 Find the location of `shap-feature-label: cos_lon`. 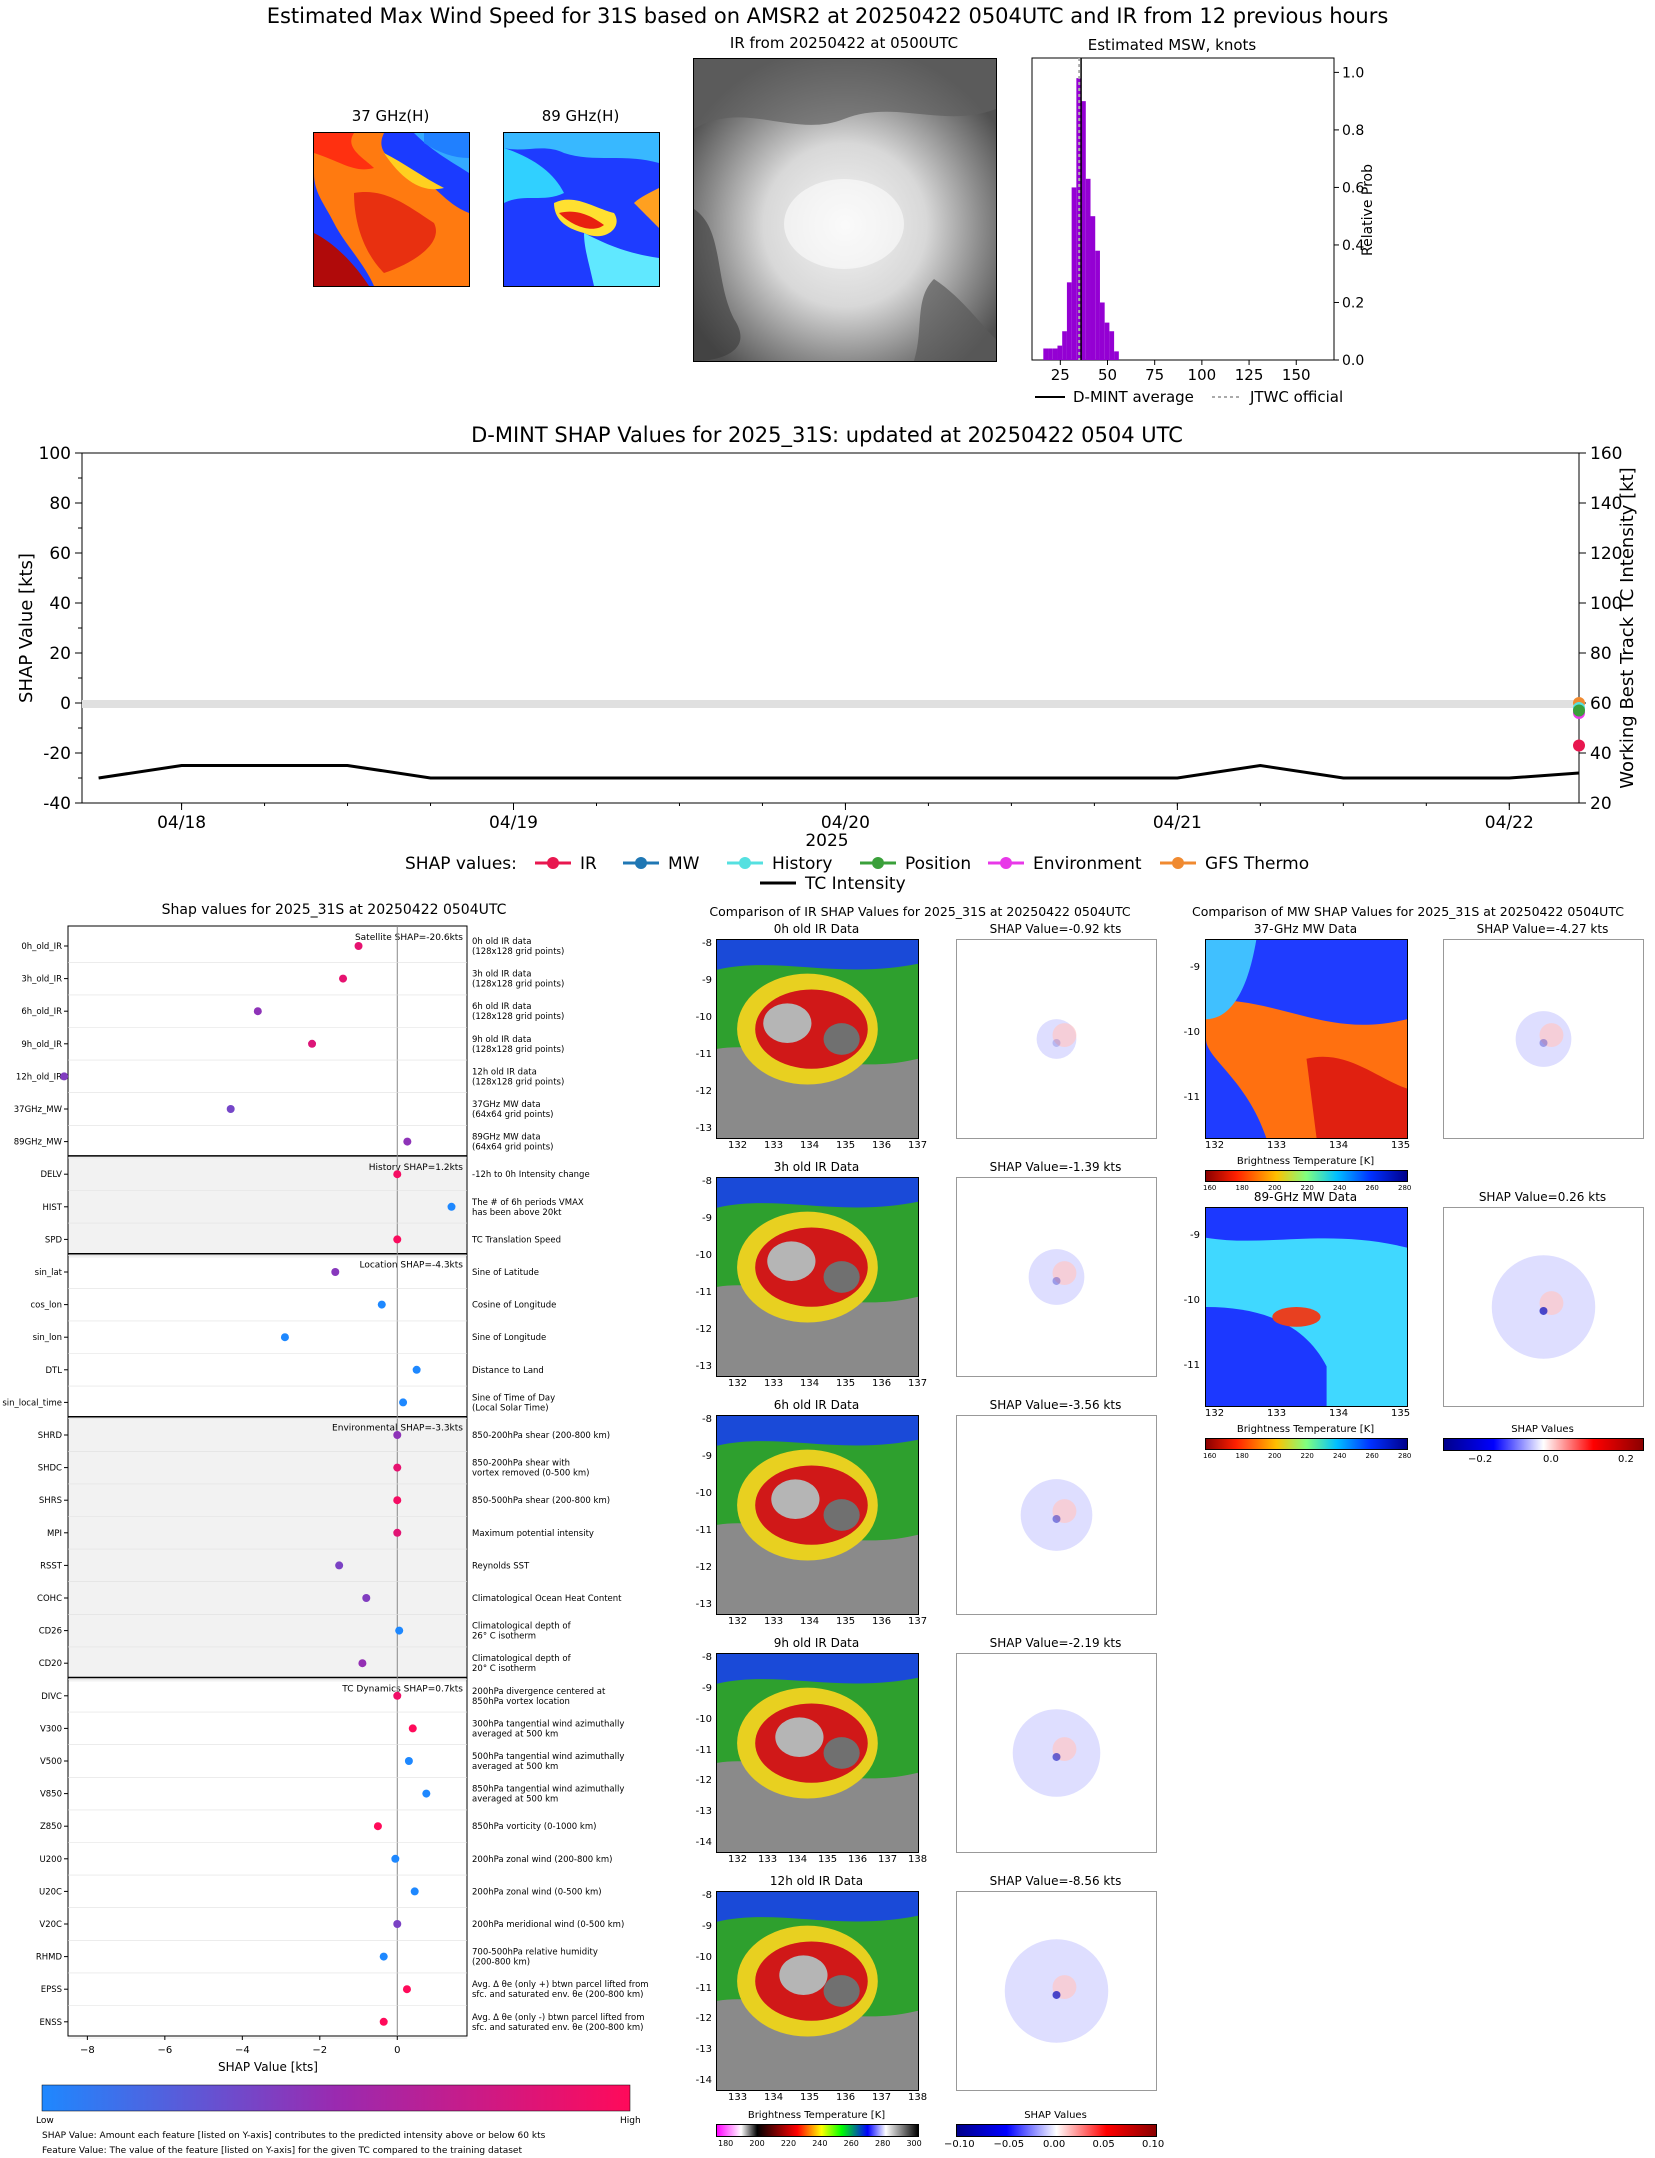

shap-feature-label: cos_lon is located at coordinates (46, 1306).